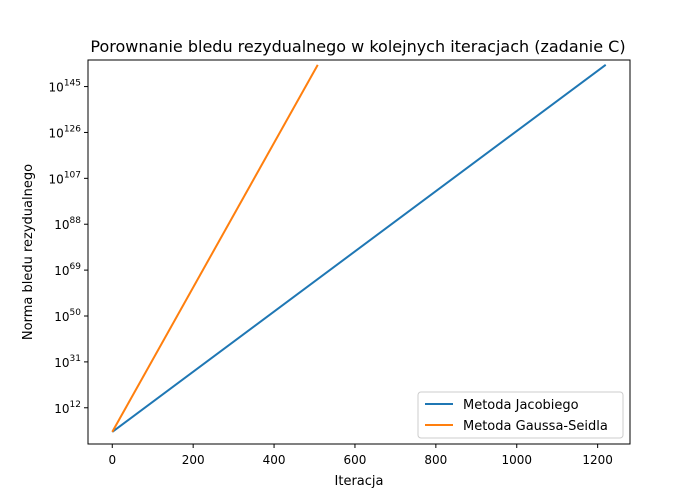 The width and height of the screenshot is (700, 500). What do you see at coordinates (28, 252) in the screenshot?
I see `y-axis-label: Norma bledu rezydualnego` at bounding box center [28, 252].